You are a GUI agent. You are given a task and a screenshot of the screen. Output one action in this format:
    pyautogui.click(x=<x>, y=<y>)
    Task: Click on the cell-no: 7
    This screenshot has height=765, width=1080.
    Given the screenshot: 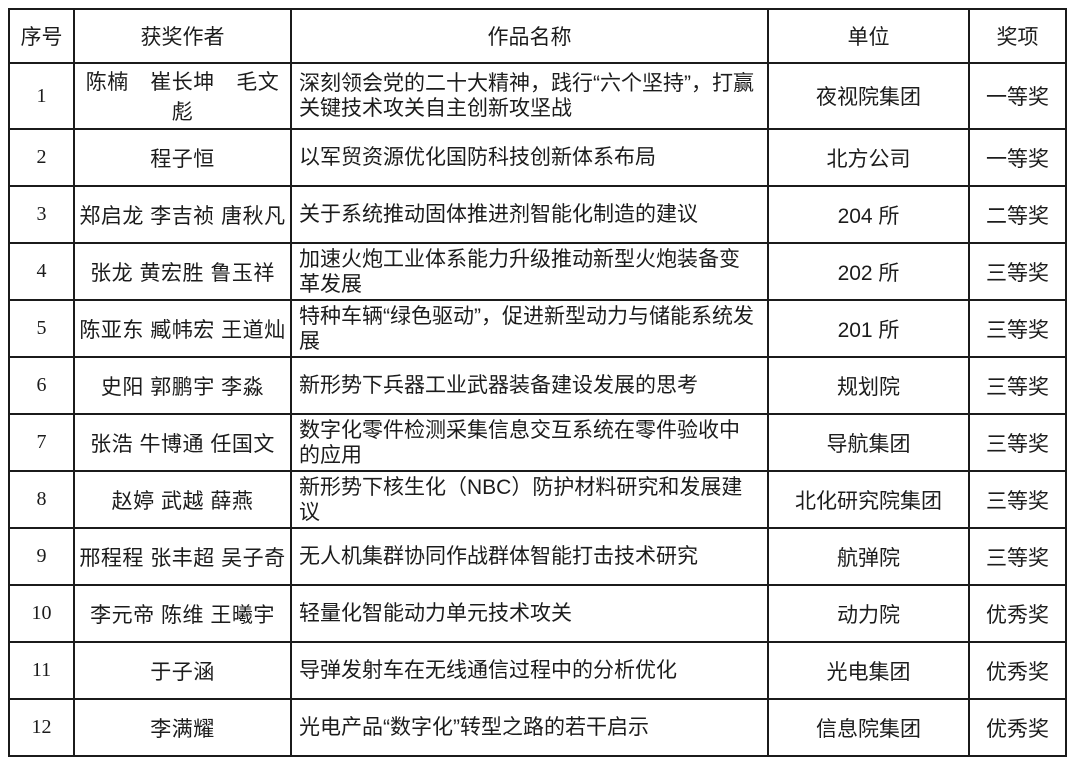 What is the action you would take?
    pyautogui.click(x=41, y=442)
    